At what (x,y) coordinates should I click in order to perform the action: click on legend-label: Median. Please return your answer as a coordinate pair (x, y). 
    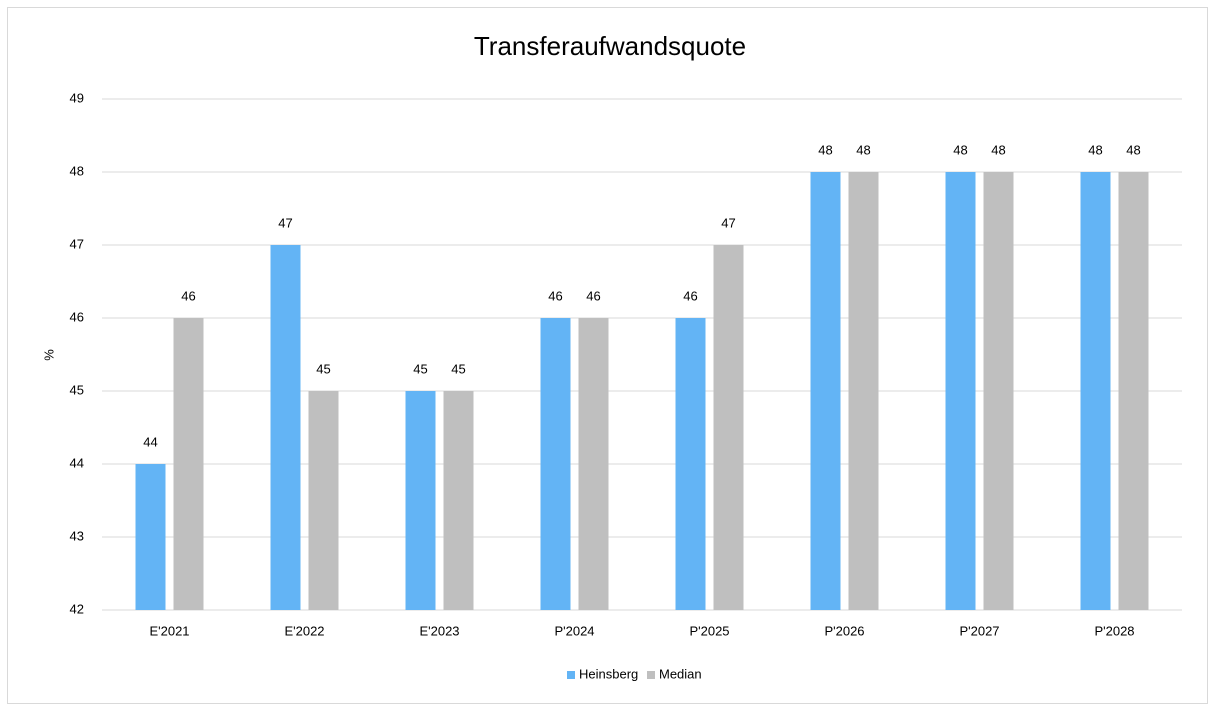
    Looking at the image, I should click on (680, 673).